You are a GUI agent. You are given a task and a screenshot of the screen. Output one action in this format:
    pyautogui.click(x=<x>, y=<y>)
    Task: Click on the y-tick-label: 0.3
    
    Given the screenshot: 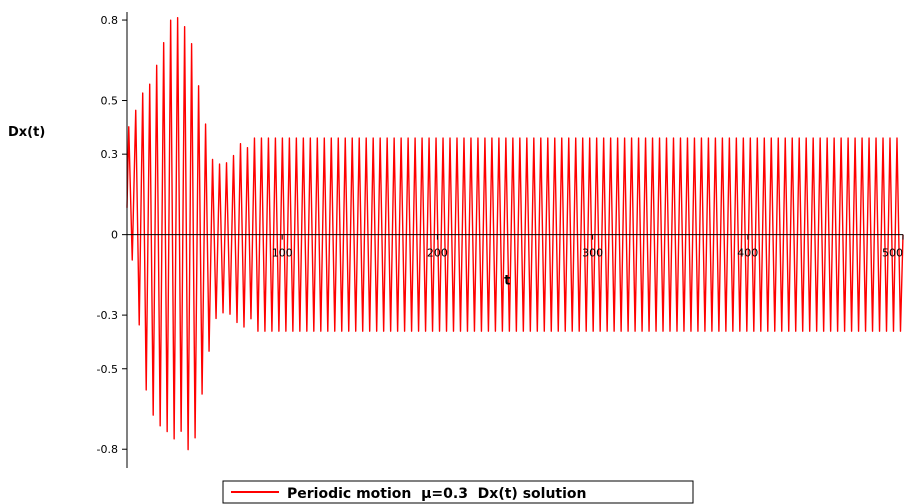 What is the action you would take?
    pyautogui.click(x=110, y=154)
    